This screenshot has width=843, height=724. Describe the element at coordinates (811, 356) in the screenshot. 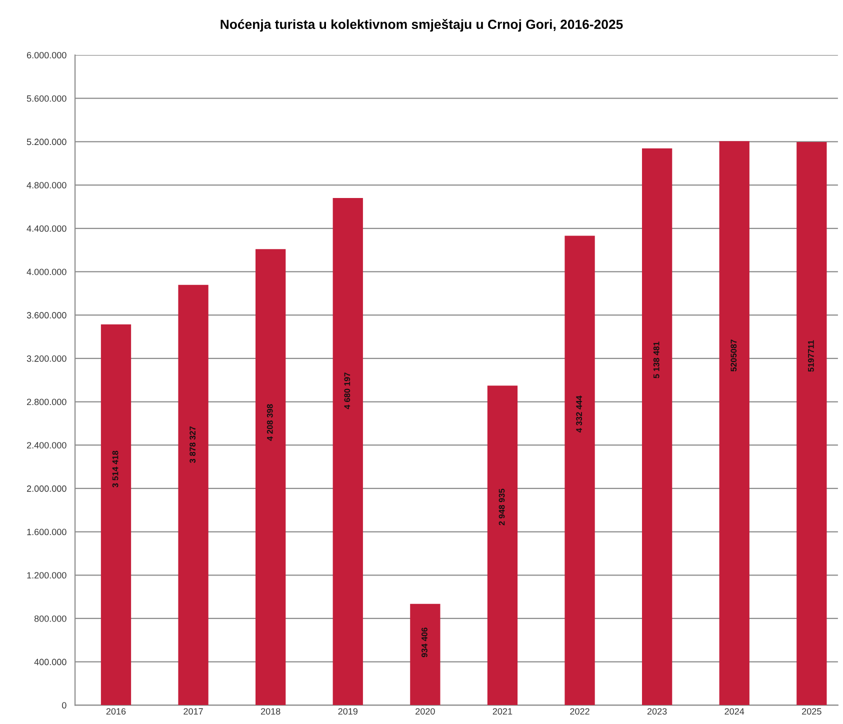

I see `data-label: 5197711` at that location.